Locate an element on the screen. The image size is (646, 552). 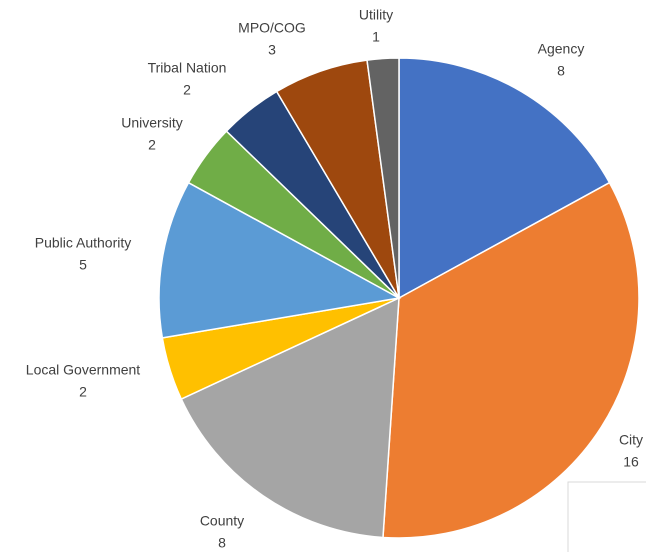
slice-label: Local Government is located at coordinates (83, 370).